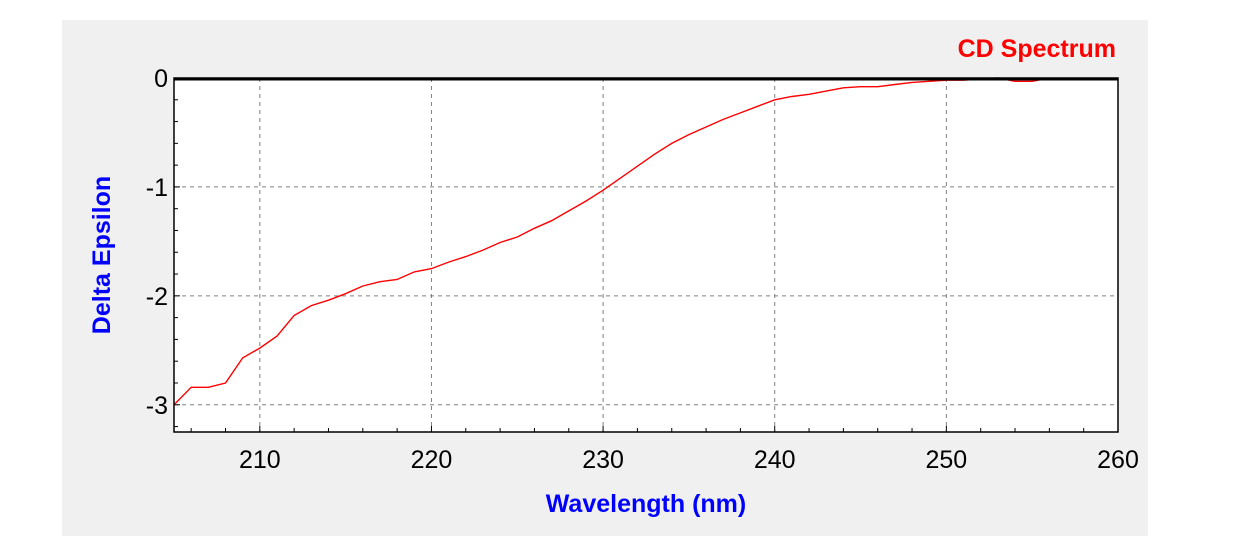 This screenshot has width=1254, height=547. I want to click on y-tick-label--1: -1, so click(157, 188).